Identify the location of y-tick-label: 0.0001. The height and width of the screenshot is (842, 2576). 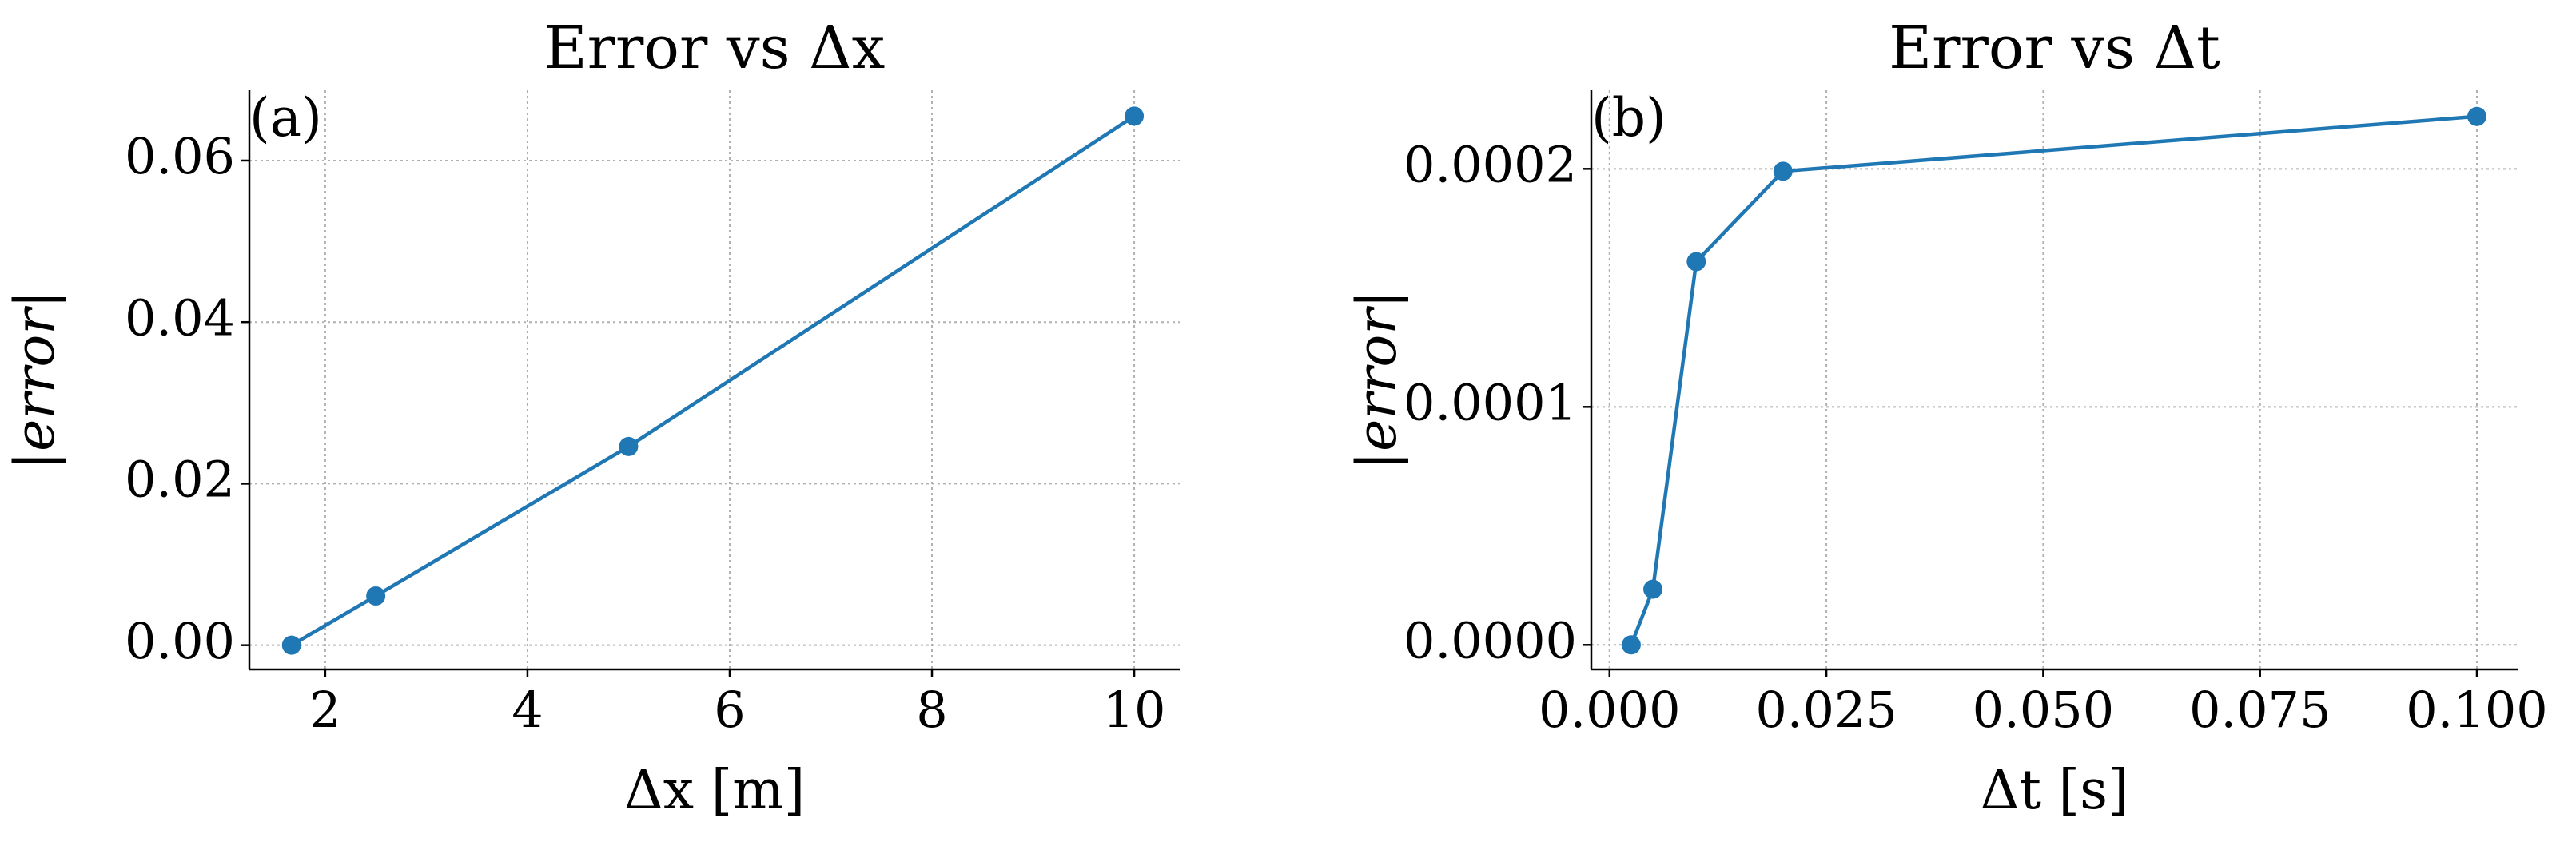
(1490, 402).